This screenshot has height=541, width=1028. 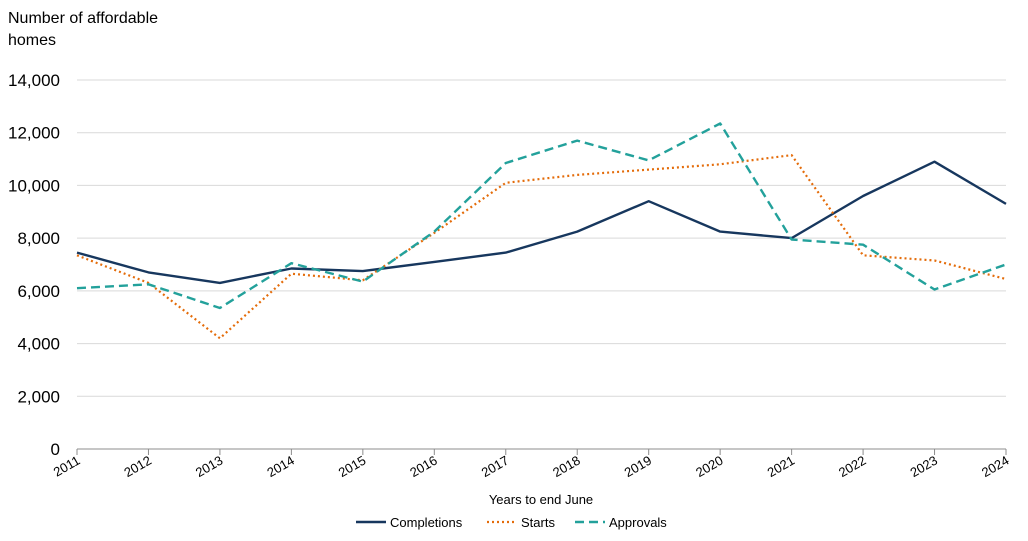 I want to click on y-tick-label: 2,000, so click(x=38, y=396).